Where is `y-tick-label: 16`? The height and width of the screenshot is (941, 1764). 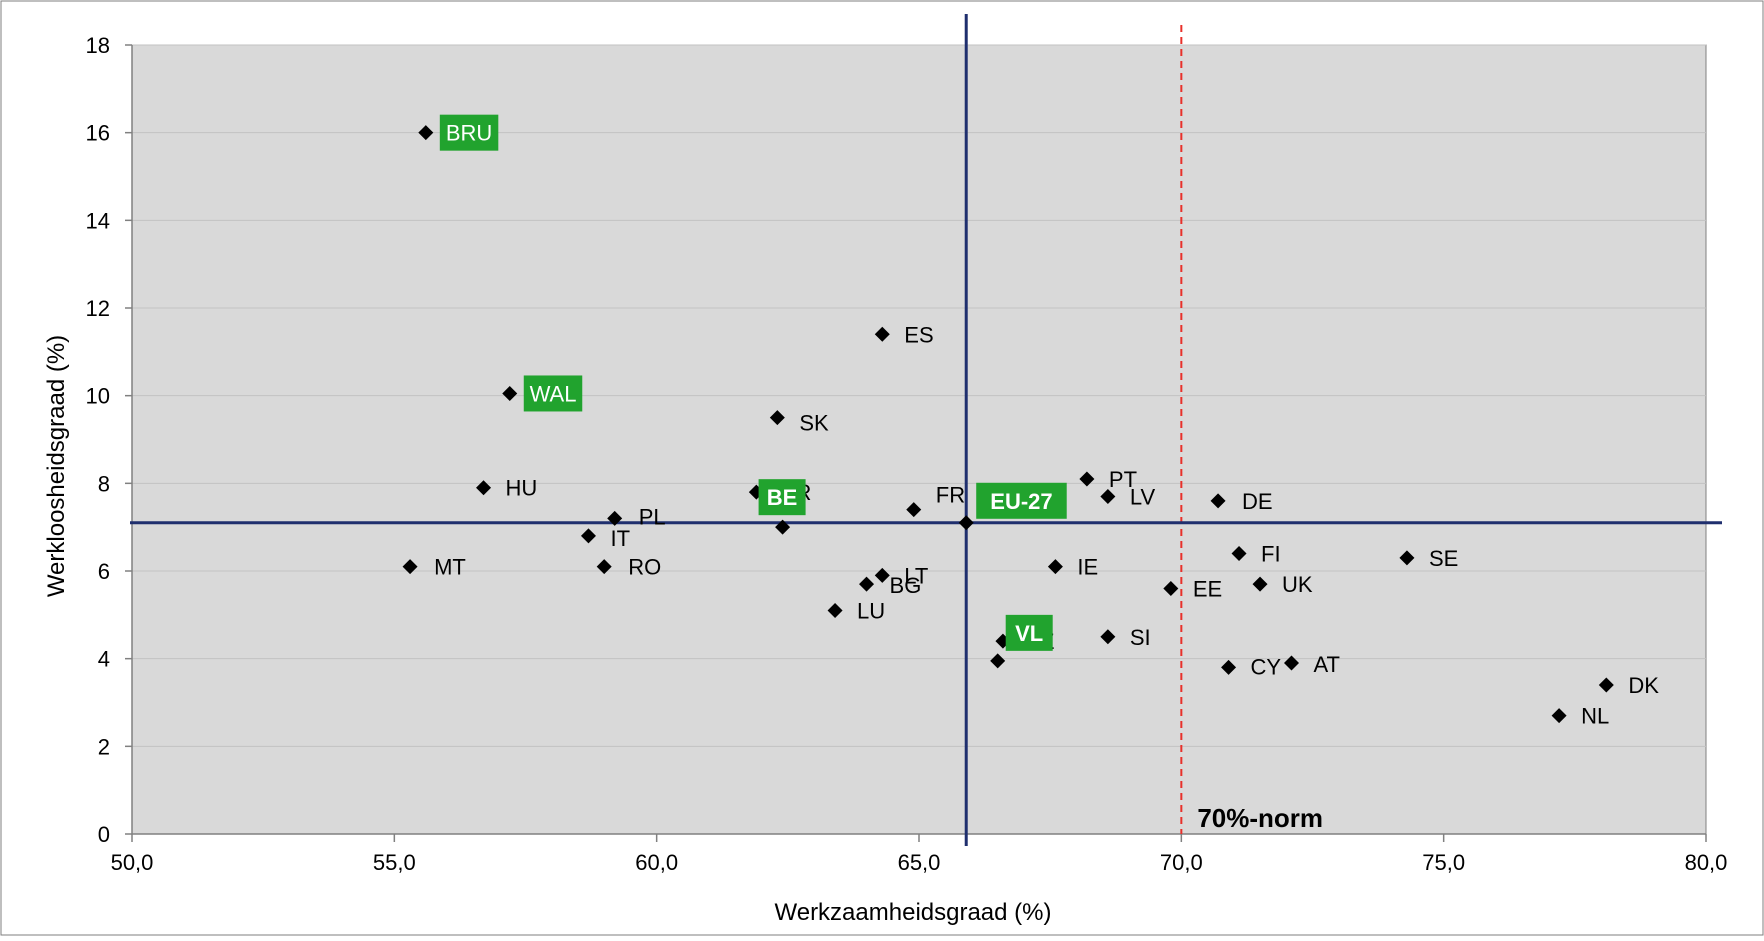 y-tick-label: 16 is located at coordinates (98, 133).